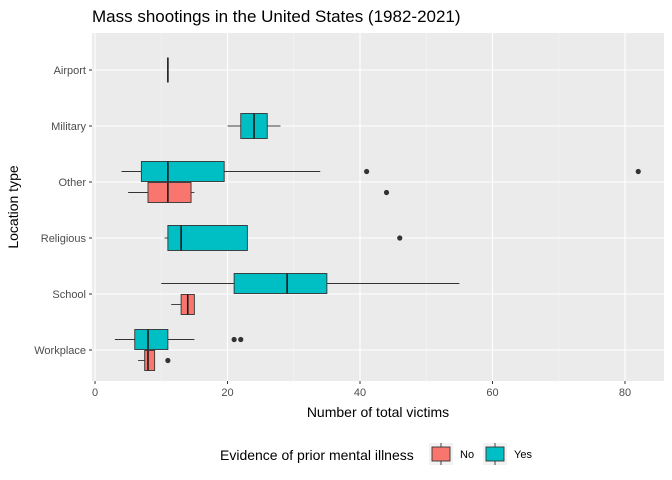 The width and height of the screenshot is (672, 480). I want to click on y-tick-label: Religious, so click(64, 239).